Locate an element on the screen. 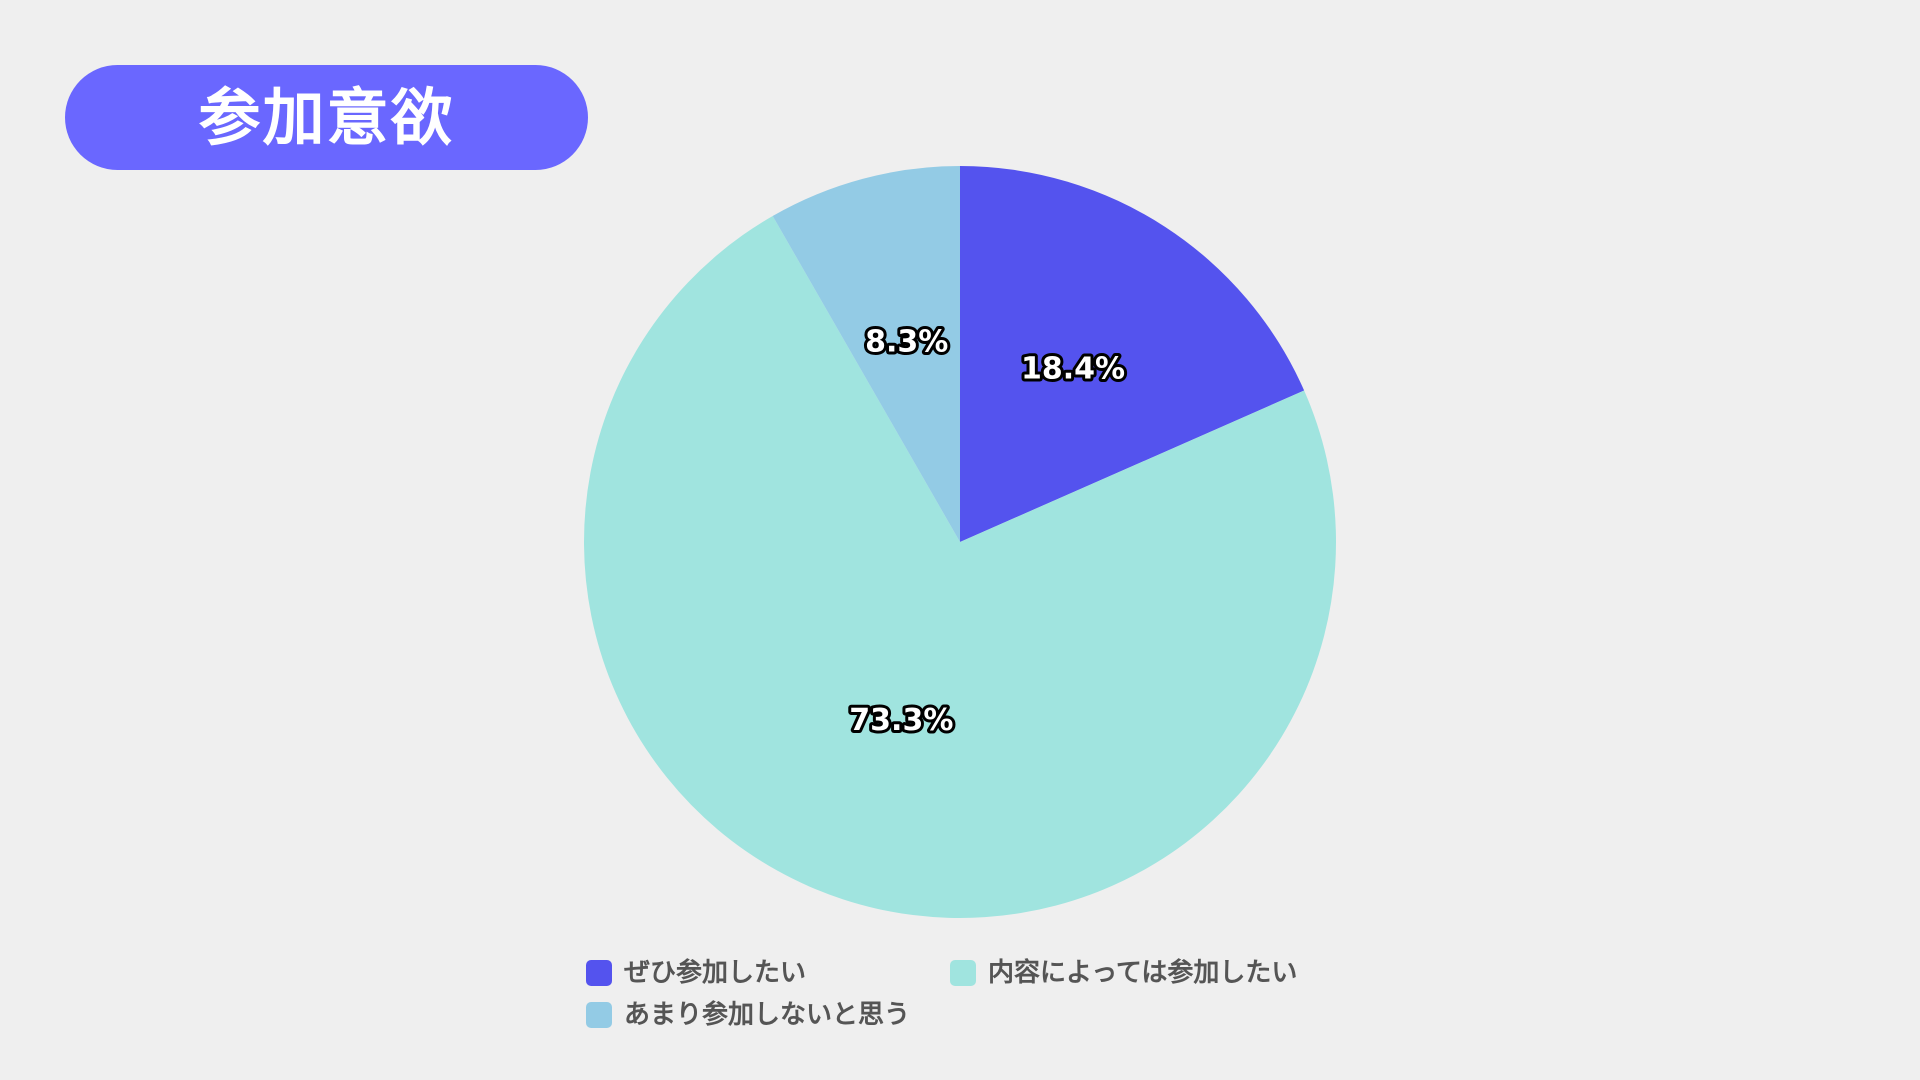 The image size is (1920, 1080). legend-label-2: 内容によっては参加したい is located at coordinates (1143, 973).